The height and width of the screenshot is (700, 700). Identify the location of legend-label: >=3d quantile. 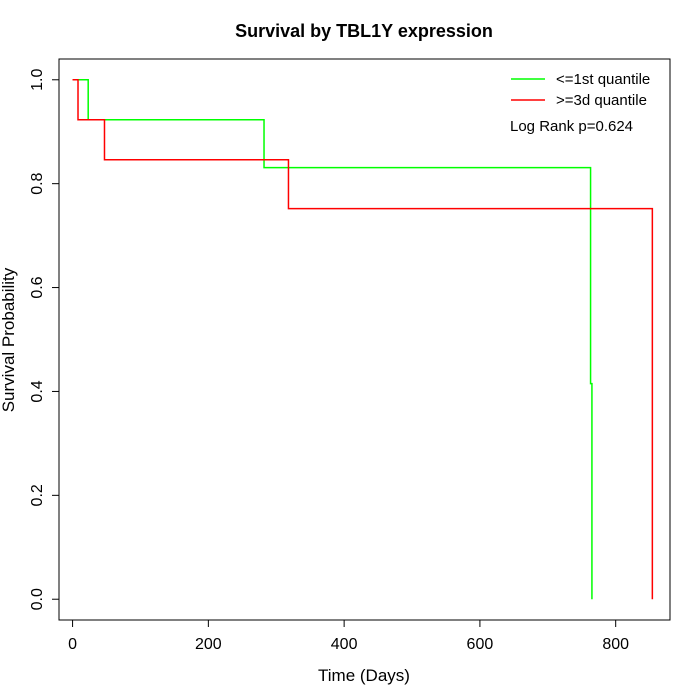
(601, 100).